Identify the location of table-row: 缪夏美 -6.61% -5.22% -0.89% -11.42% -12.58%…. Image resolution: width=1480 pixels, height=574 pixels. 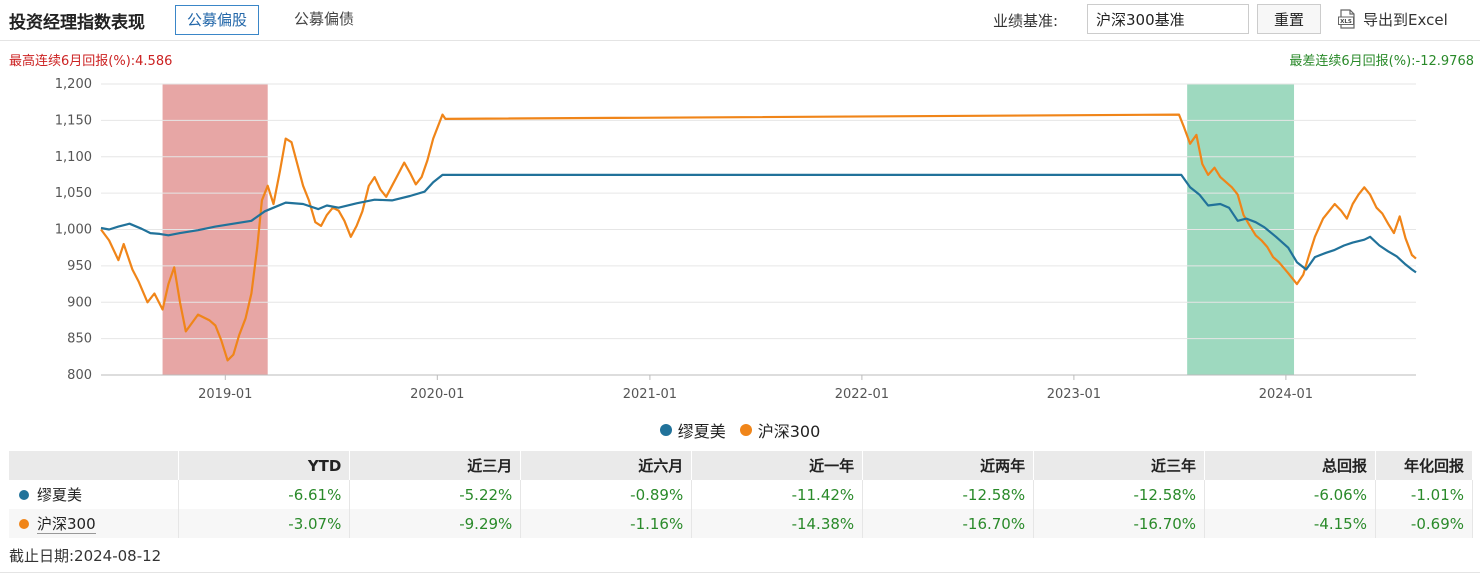
(741, 494).